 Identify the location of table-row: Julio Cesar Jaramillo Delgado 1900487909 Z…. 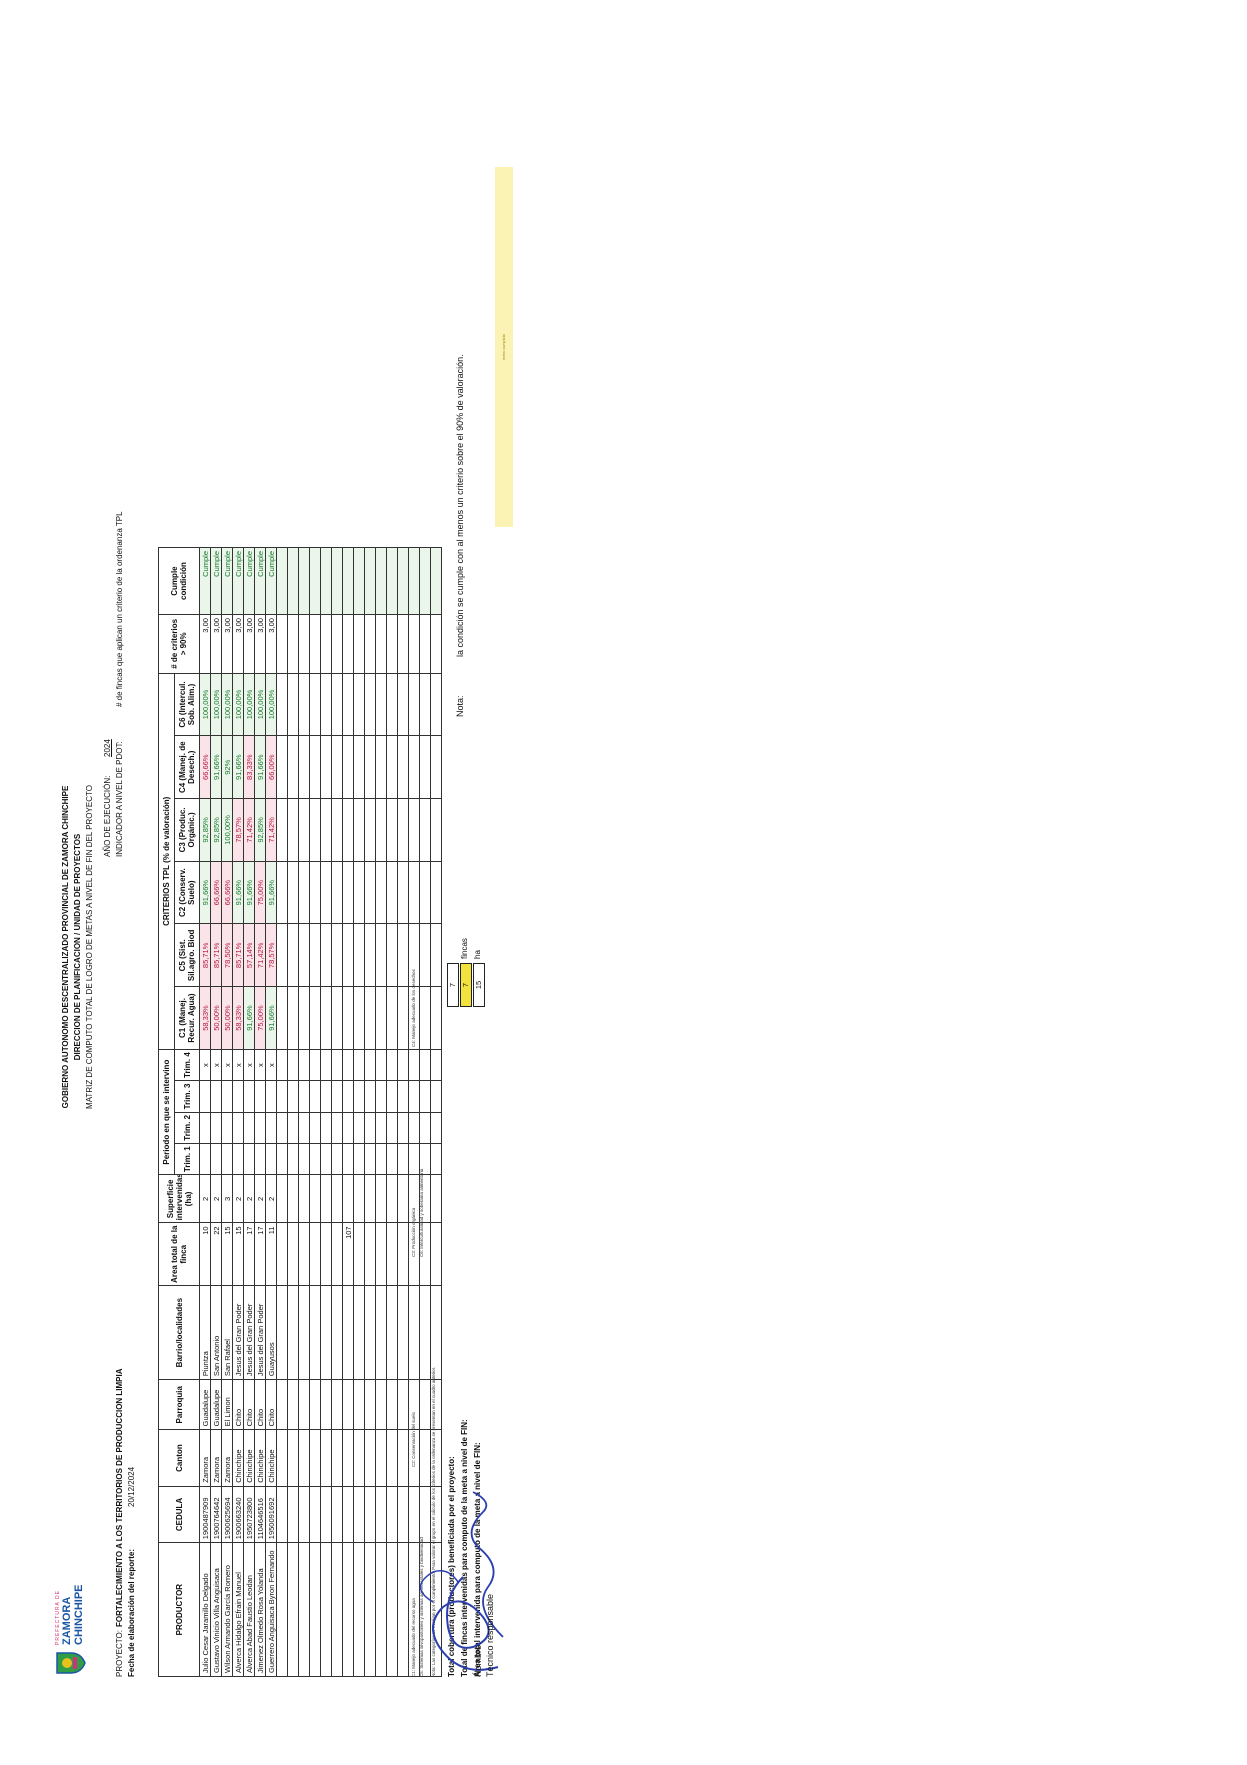
(205, 1112).